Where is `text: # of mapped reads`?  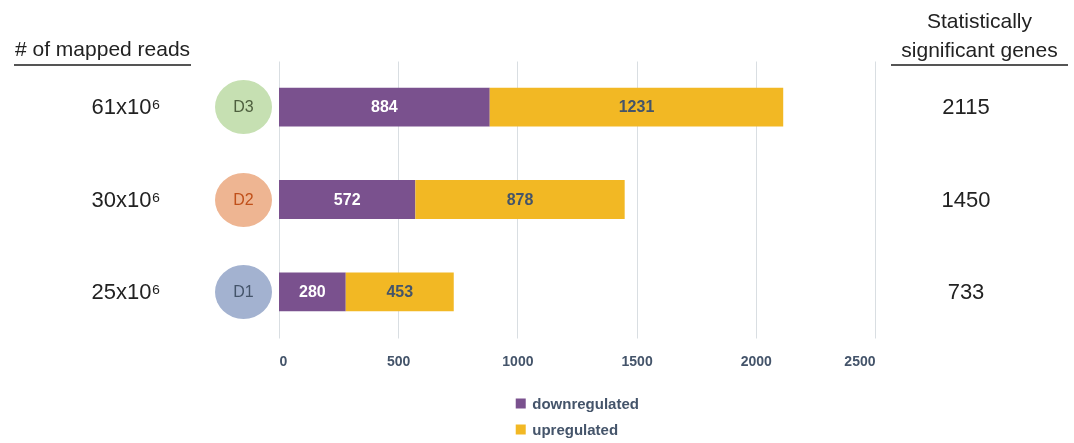 text: # of mapped reads is located at coordinates (103, 50).